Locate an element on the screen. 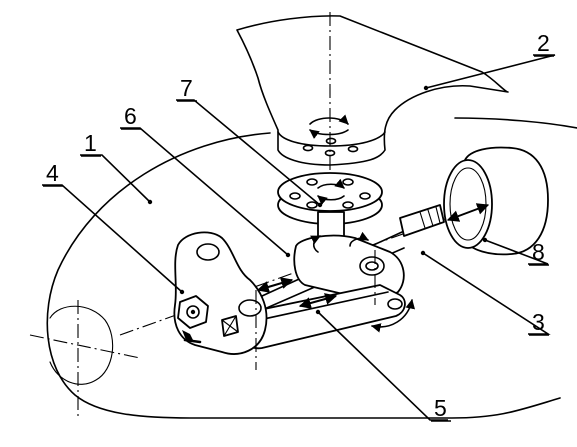  crank-arm is located at coordinates (354, 282).